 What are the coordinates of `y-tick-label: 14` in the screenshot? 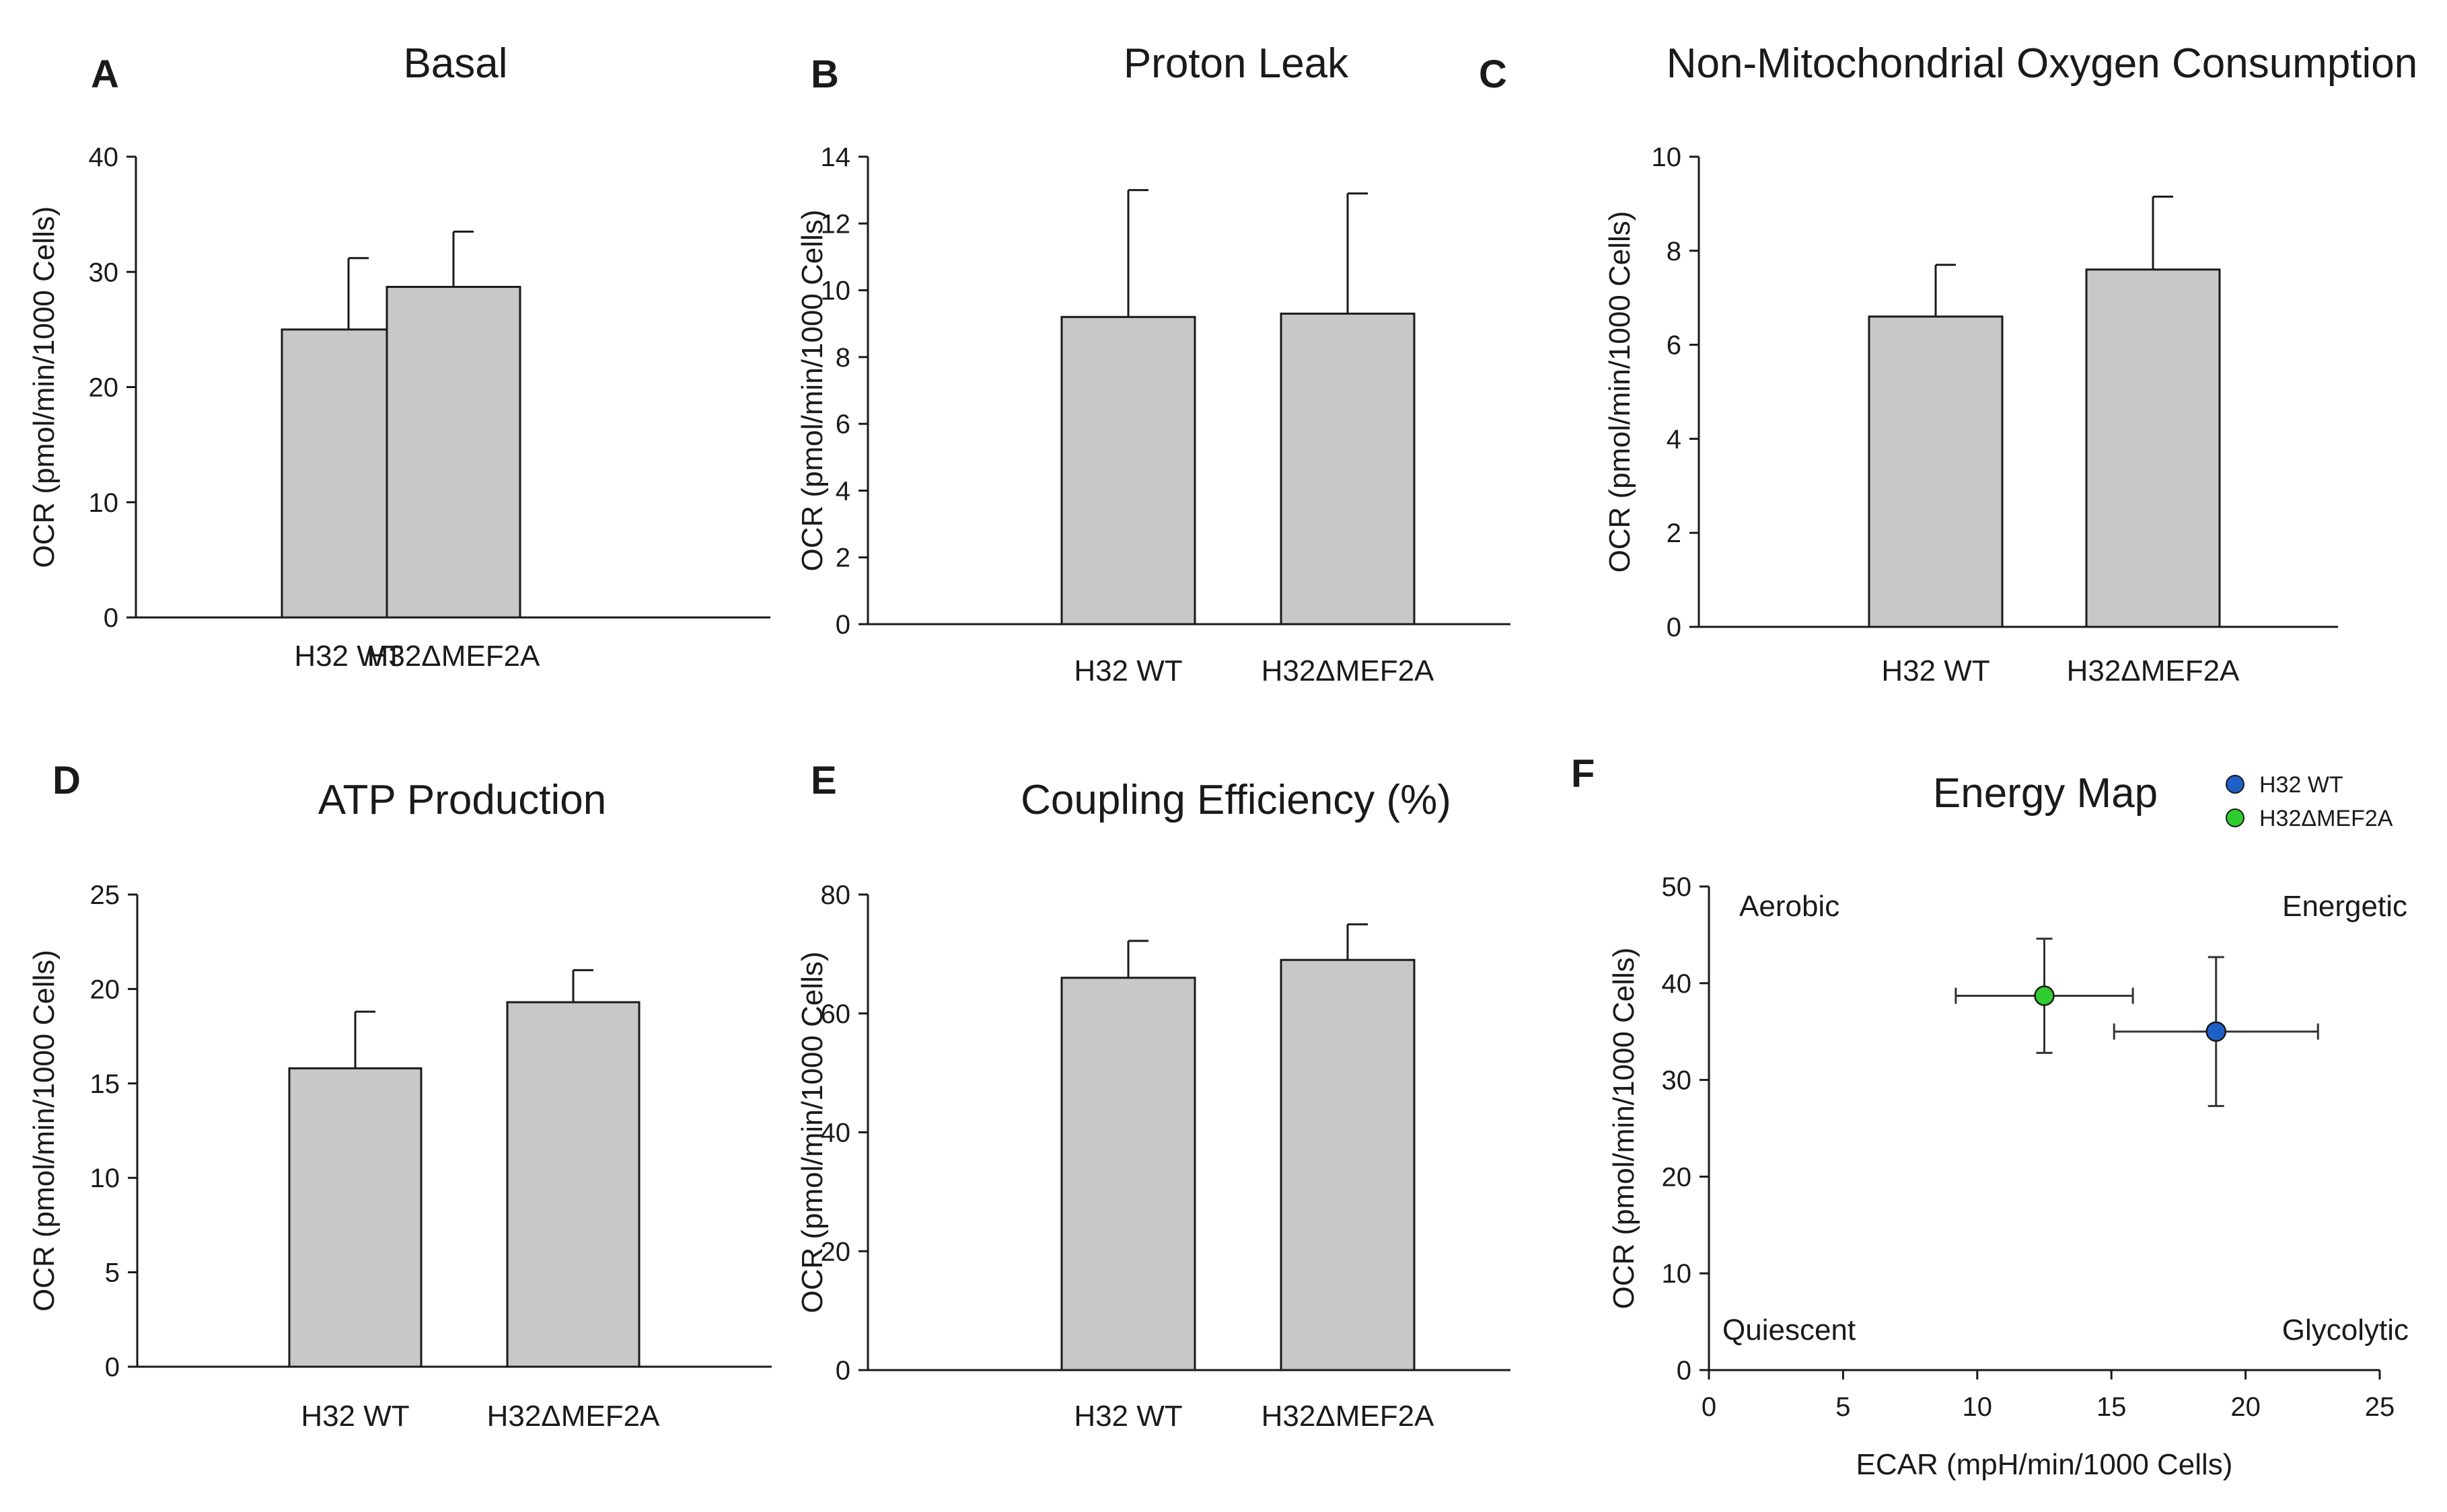 It's located at (836, 157).